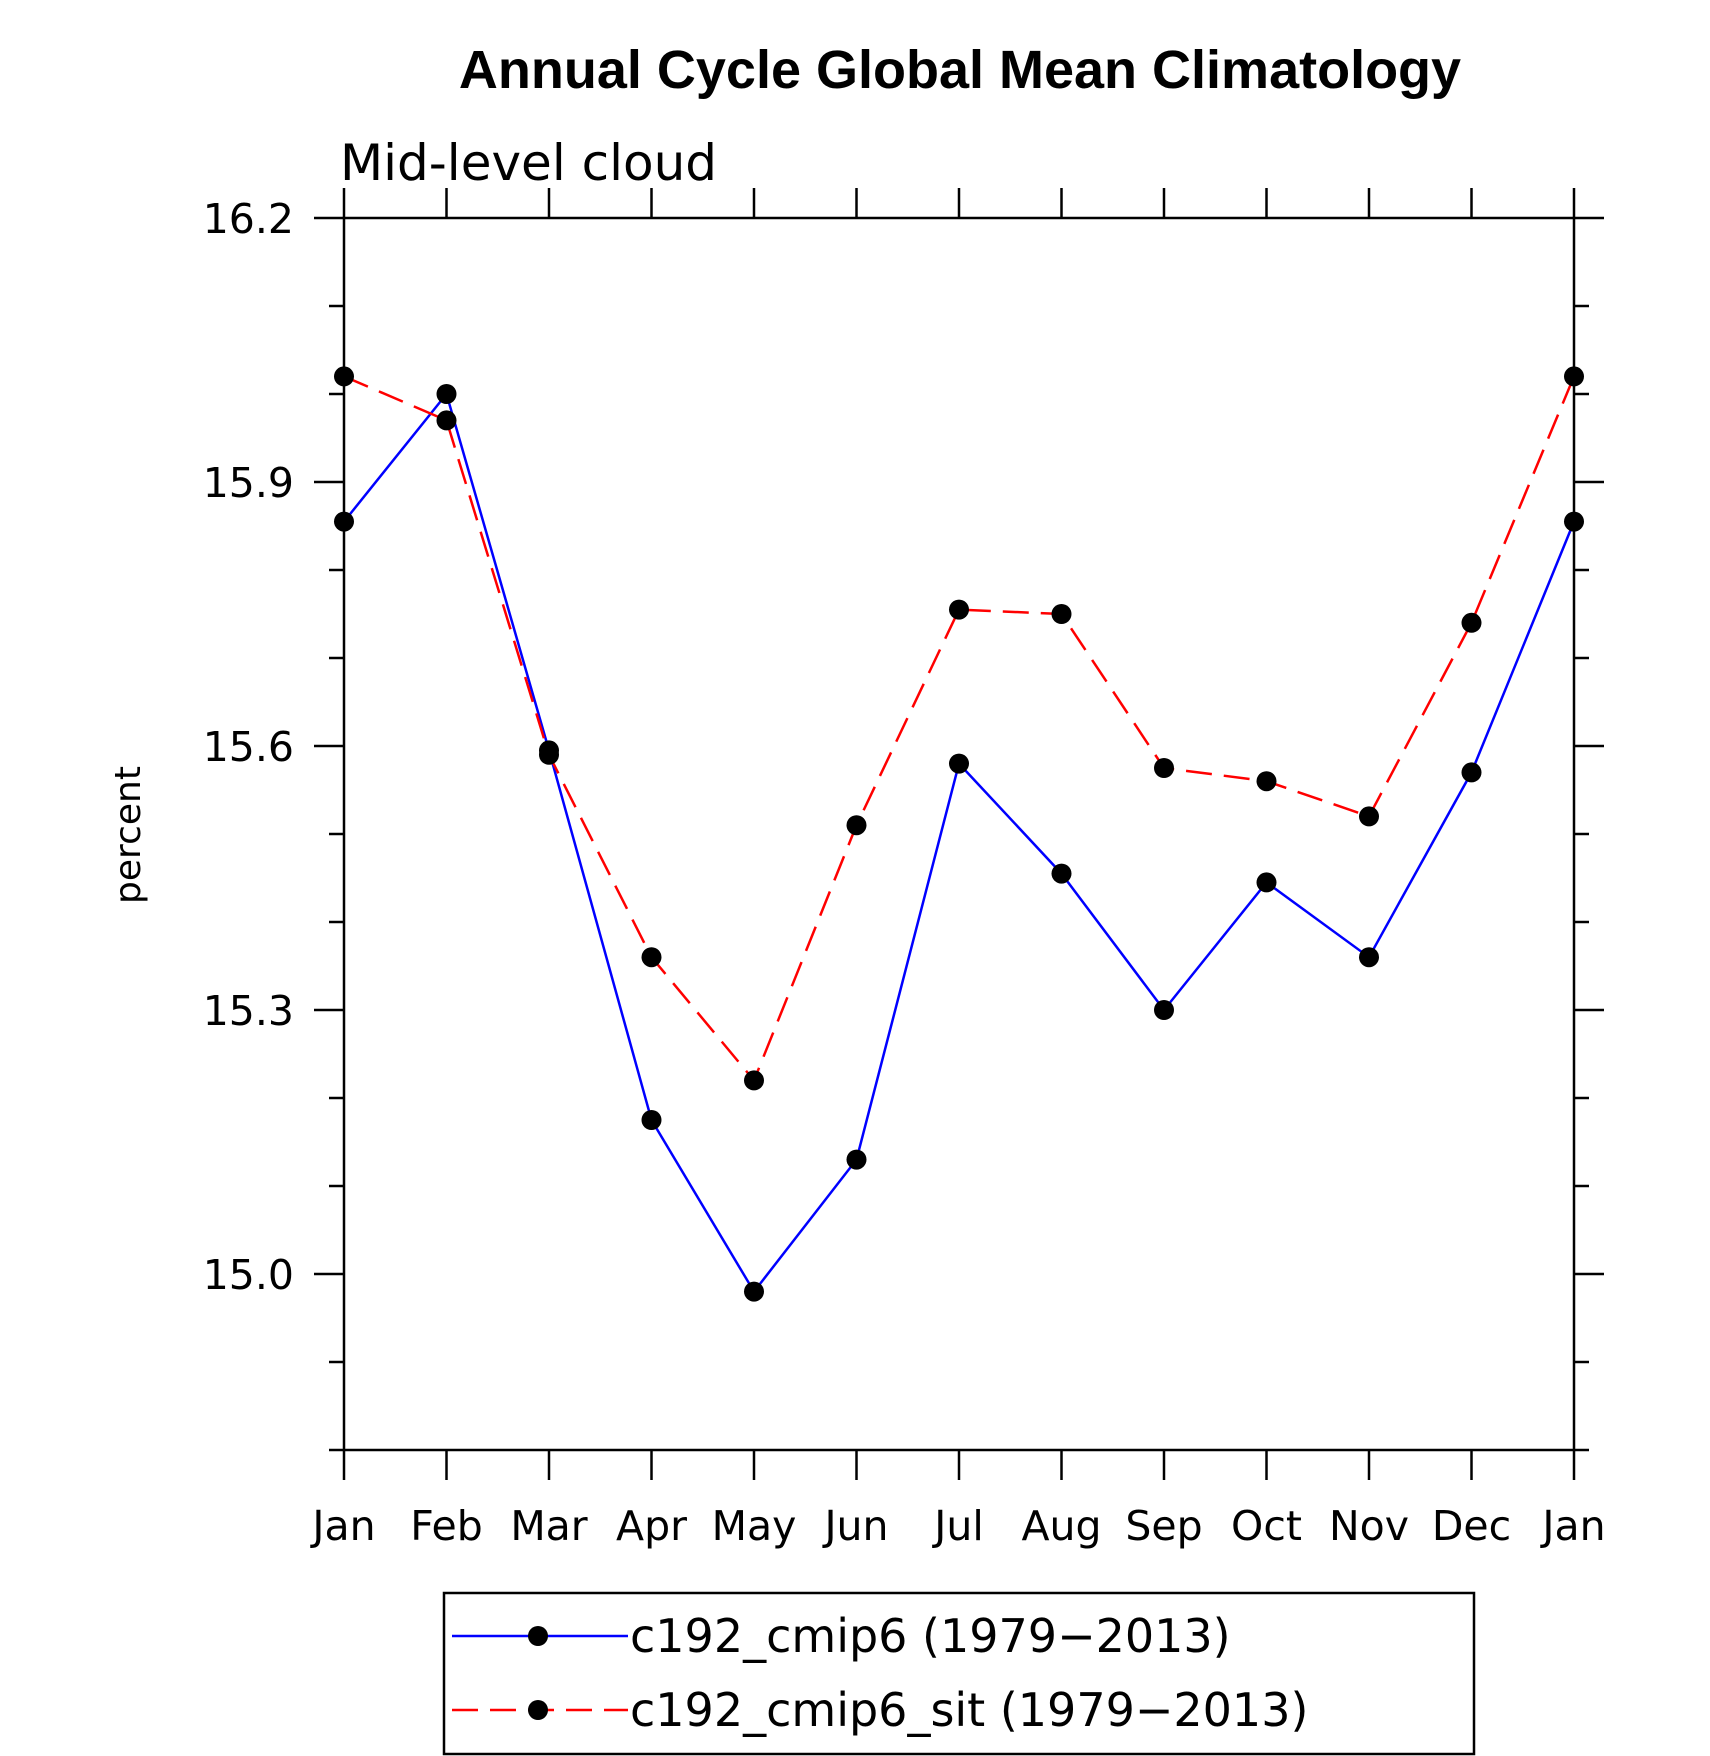 The height and width of the screenshot is (1756, 1710). I want to click on y-tick-labels: 15.0 15.3 15.6 15.9 16.2, so click(248, 747).